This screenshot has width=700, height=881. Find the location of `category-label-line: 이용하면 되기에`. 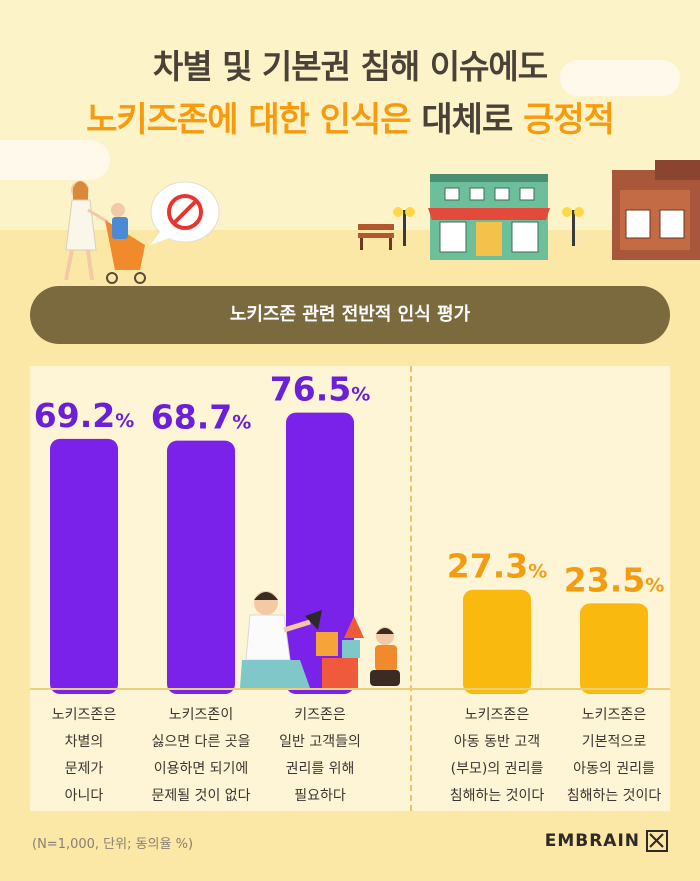

category-label-line: 이용하면 되기에 is located at coordinates (201, 769).